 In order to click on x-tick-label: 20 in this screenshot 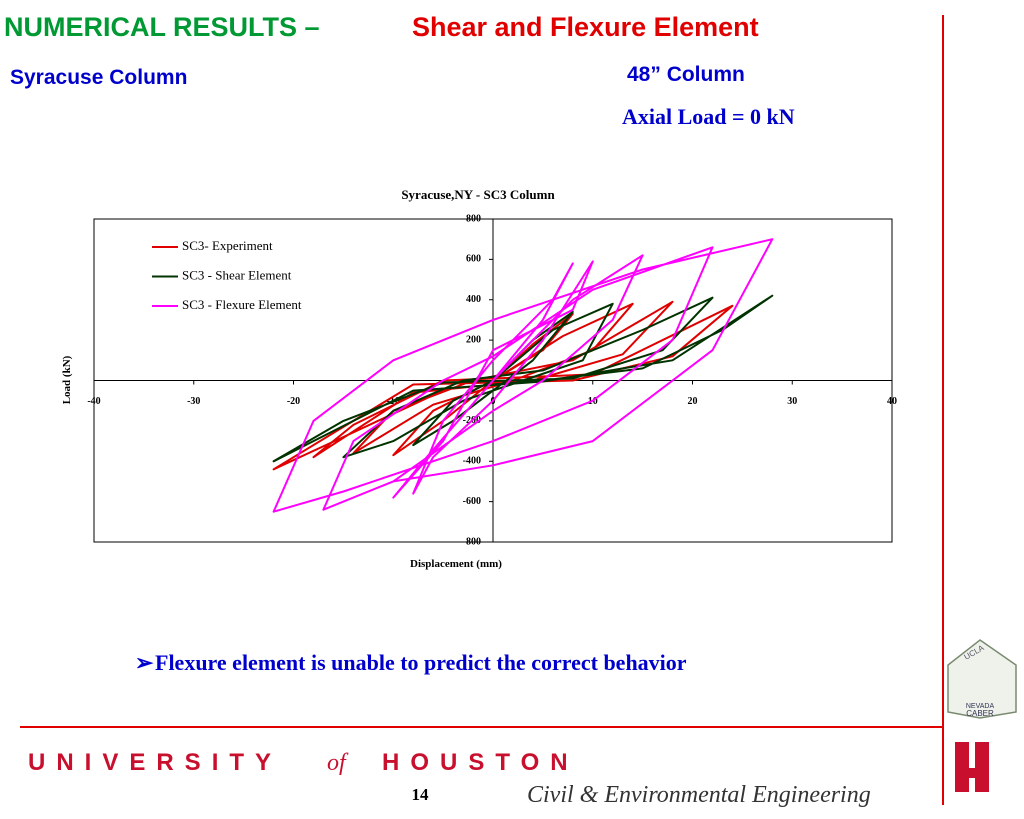, I will do `click(693, 401)`.